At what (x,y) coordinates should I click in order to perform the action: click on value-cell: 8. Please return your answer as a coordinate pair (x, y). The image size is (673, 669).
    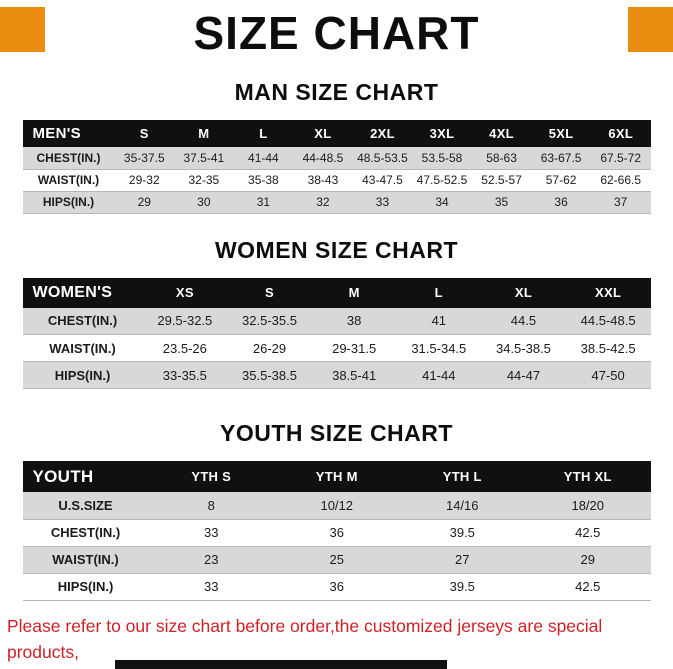
    Looking at the image, I should click on (211, 506).